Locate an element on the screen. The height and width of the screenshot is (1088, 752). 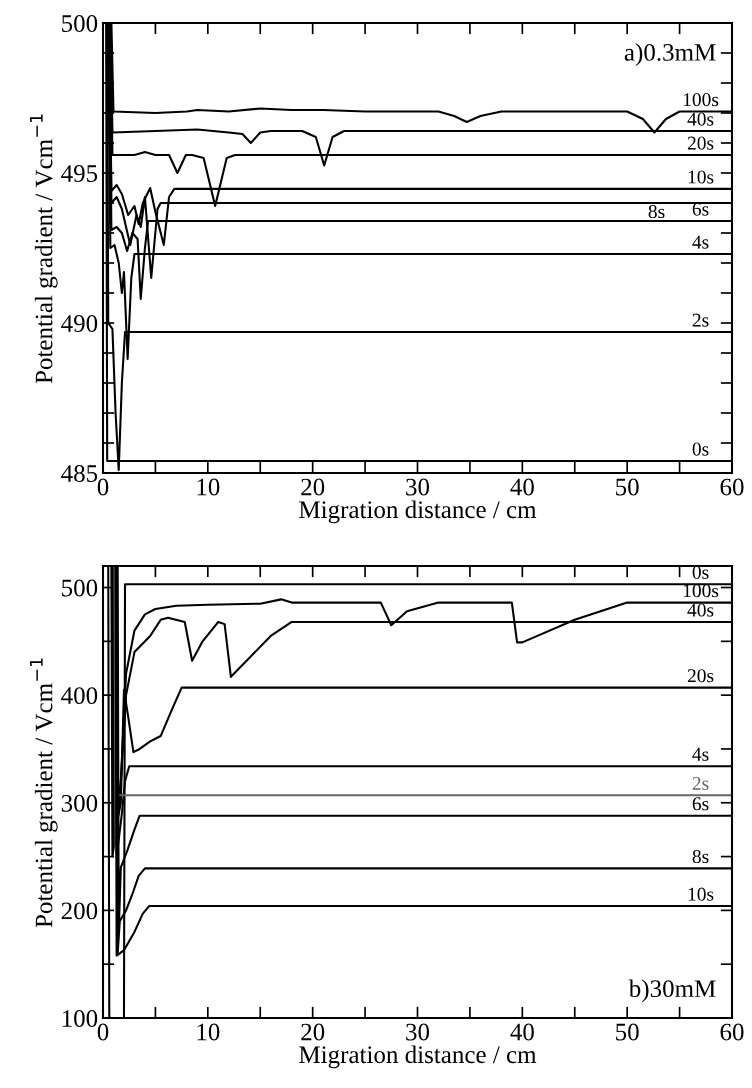
annotation: b)30mM is located at coordinates (672, 991).